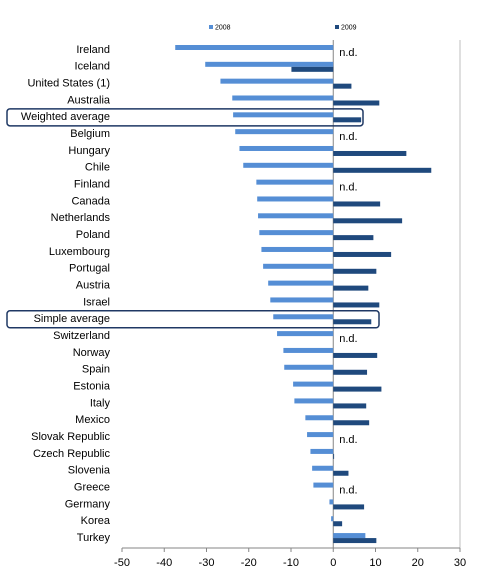  Describe the element at coordinates (375, 563) in the screenshot. I see `x-tick-label: 10` at that location.